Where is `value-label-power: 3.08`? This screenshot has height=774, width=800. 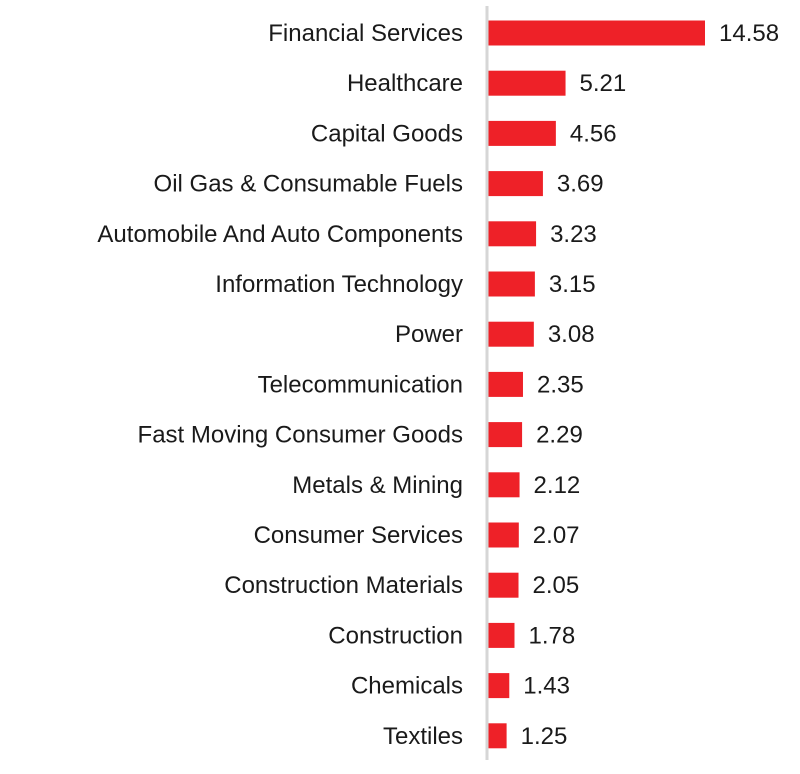 value-label-power: 3.08 is located at coordinates (571, 334).